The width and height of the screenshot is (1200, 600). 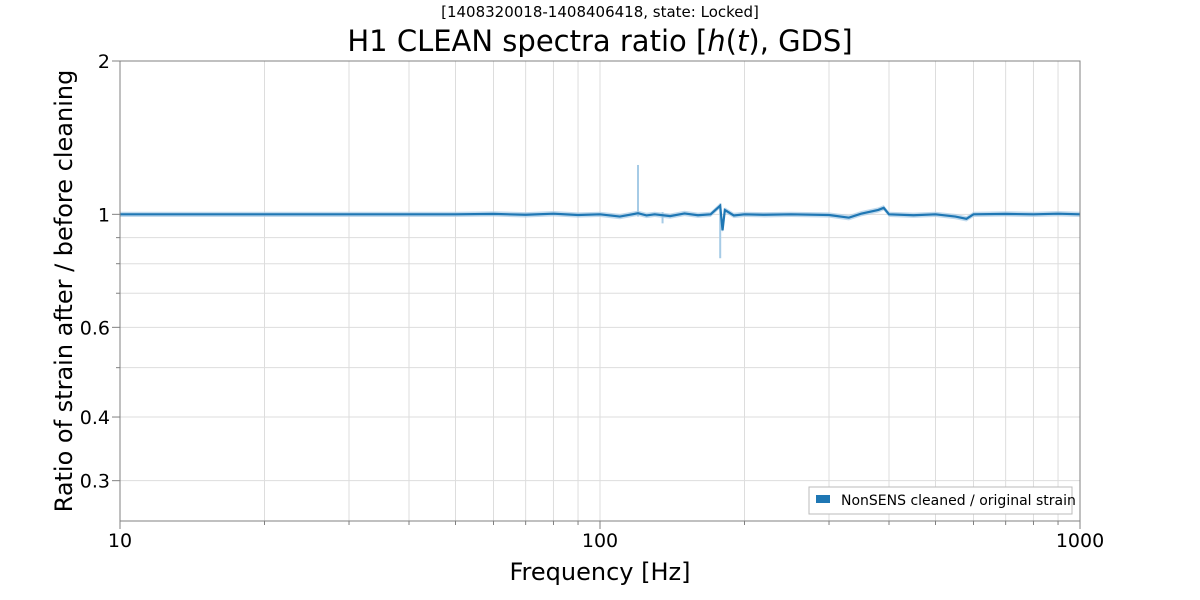 I want to click on chart-title-main: H1 CLEAN spectra ratio [, so click(x=527, y=41).